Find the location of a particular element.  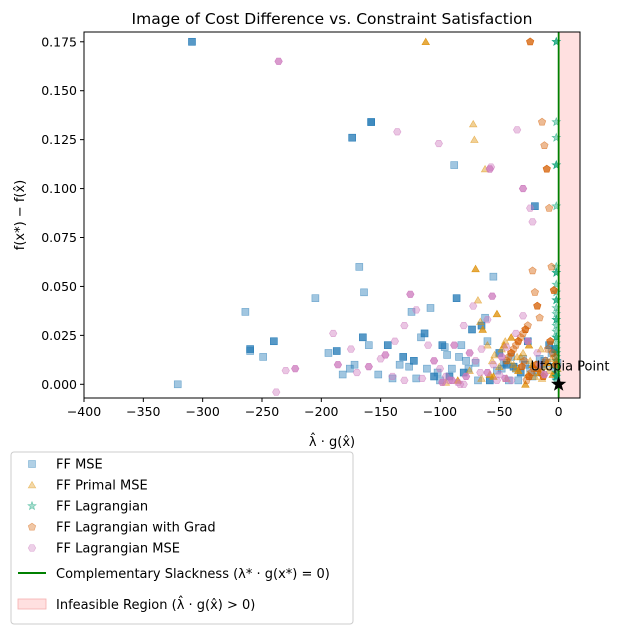

legend-label: FF Primal MSE is located at coordinates (102, 486).